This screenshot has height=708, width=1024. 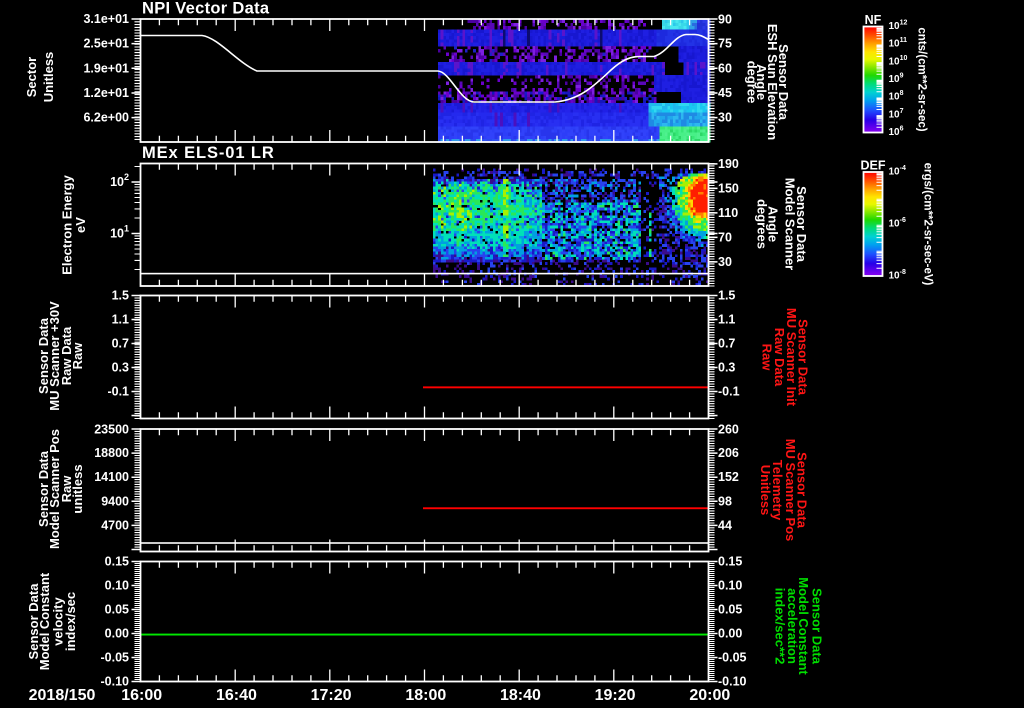 I want to click on svg-text: 4700, so click(x=115, y=525).